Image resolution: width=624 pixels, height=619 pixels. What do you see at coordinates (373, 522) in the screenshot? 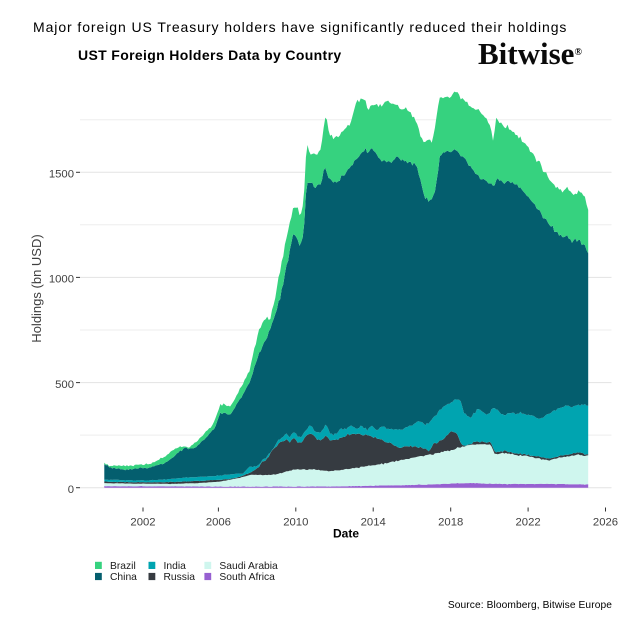
I see `svg-text: 2014` at bounding box center [373, 522].